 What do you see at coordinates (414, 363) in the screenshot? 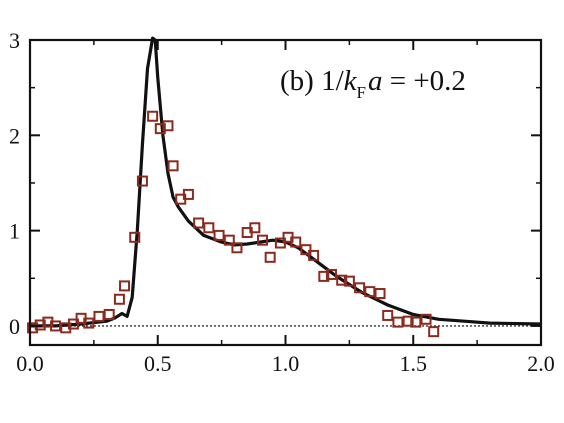
I see `x-tick-label: 1.5` at bounding box center [414, 363].